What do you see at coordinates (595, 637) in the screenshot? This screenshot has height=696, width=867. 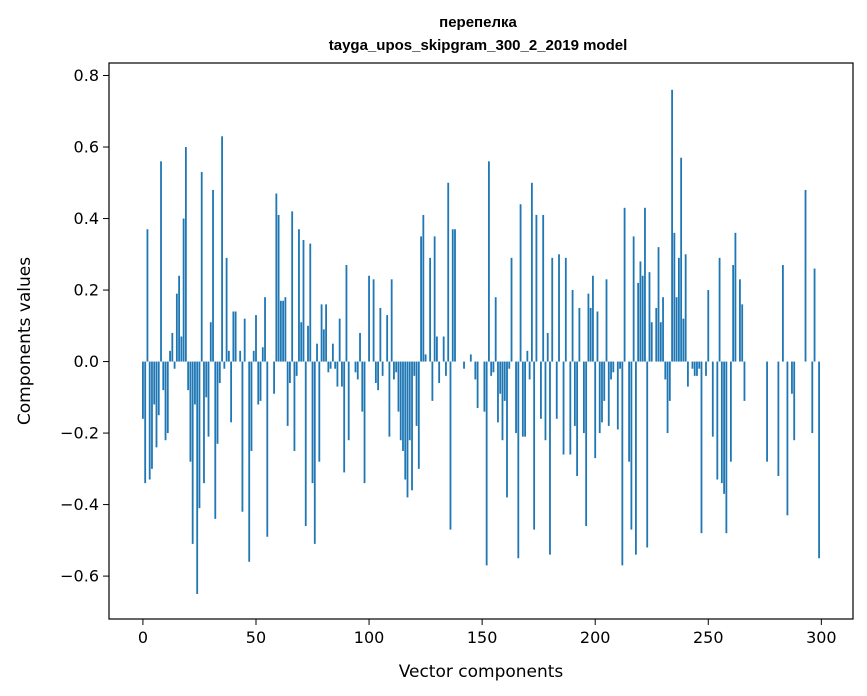 I see `x-tick-label-4: 200` at bounding box center [595, 637].